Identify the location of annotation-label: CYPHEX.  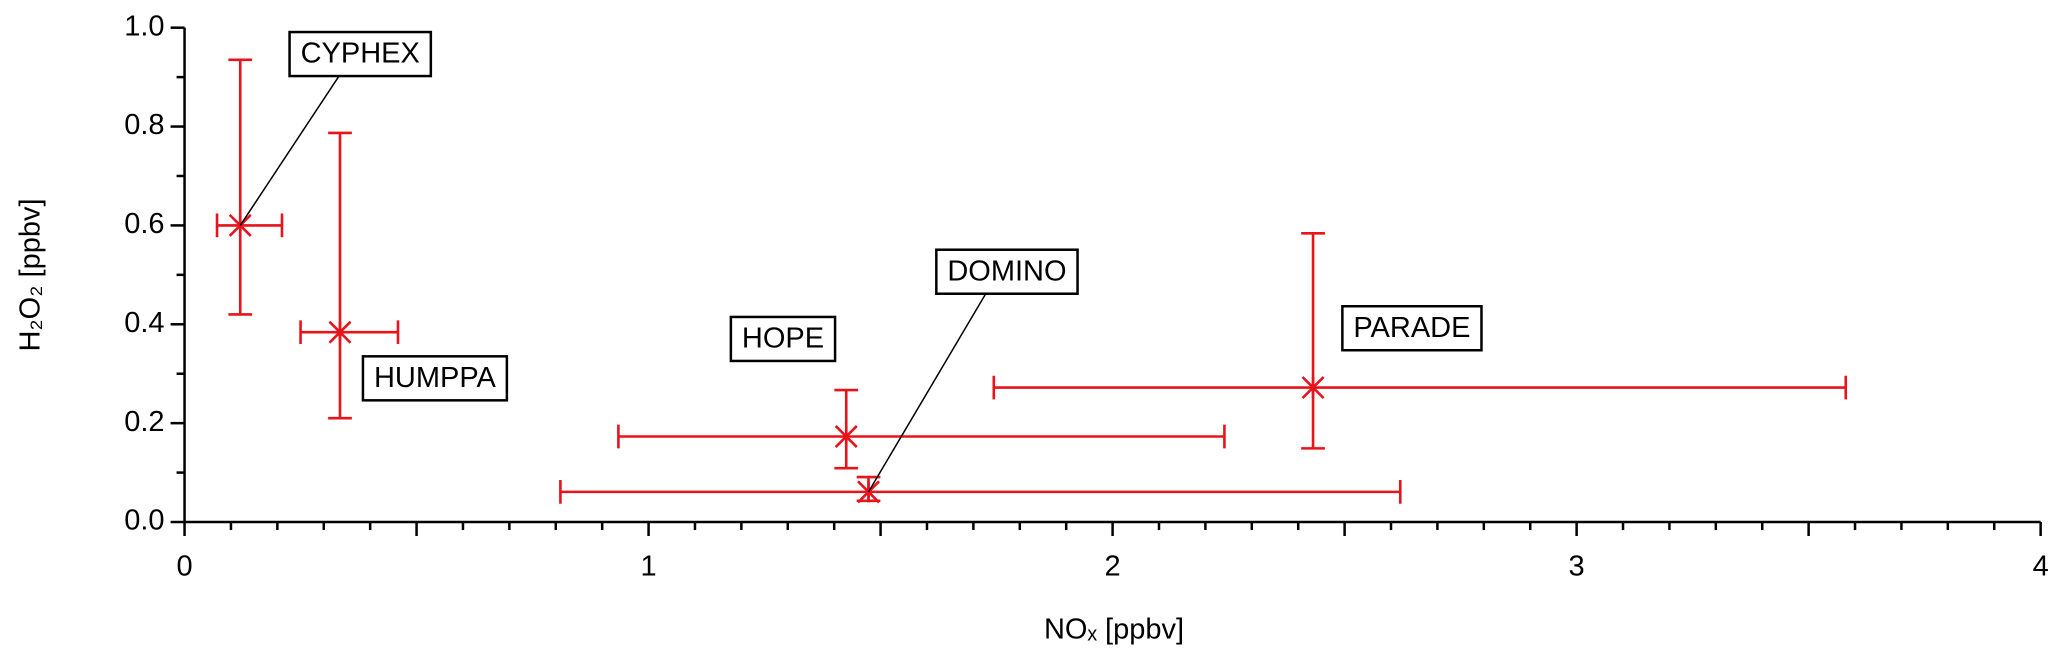
(360, 54).